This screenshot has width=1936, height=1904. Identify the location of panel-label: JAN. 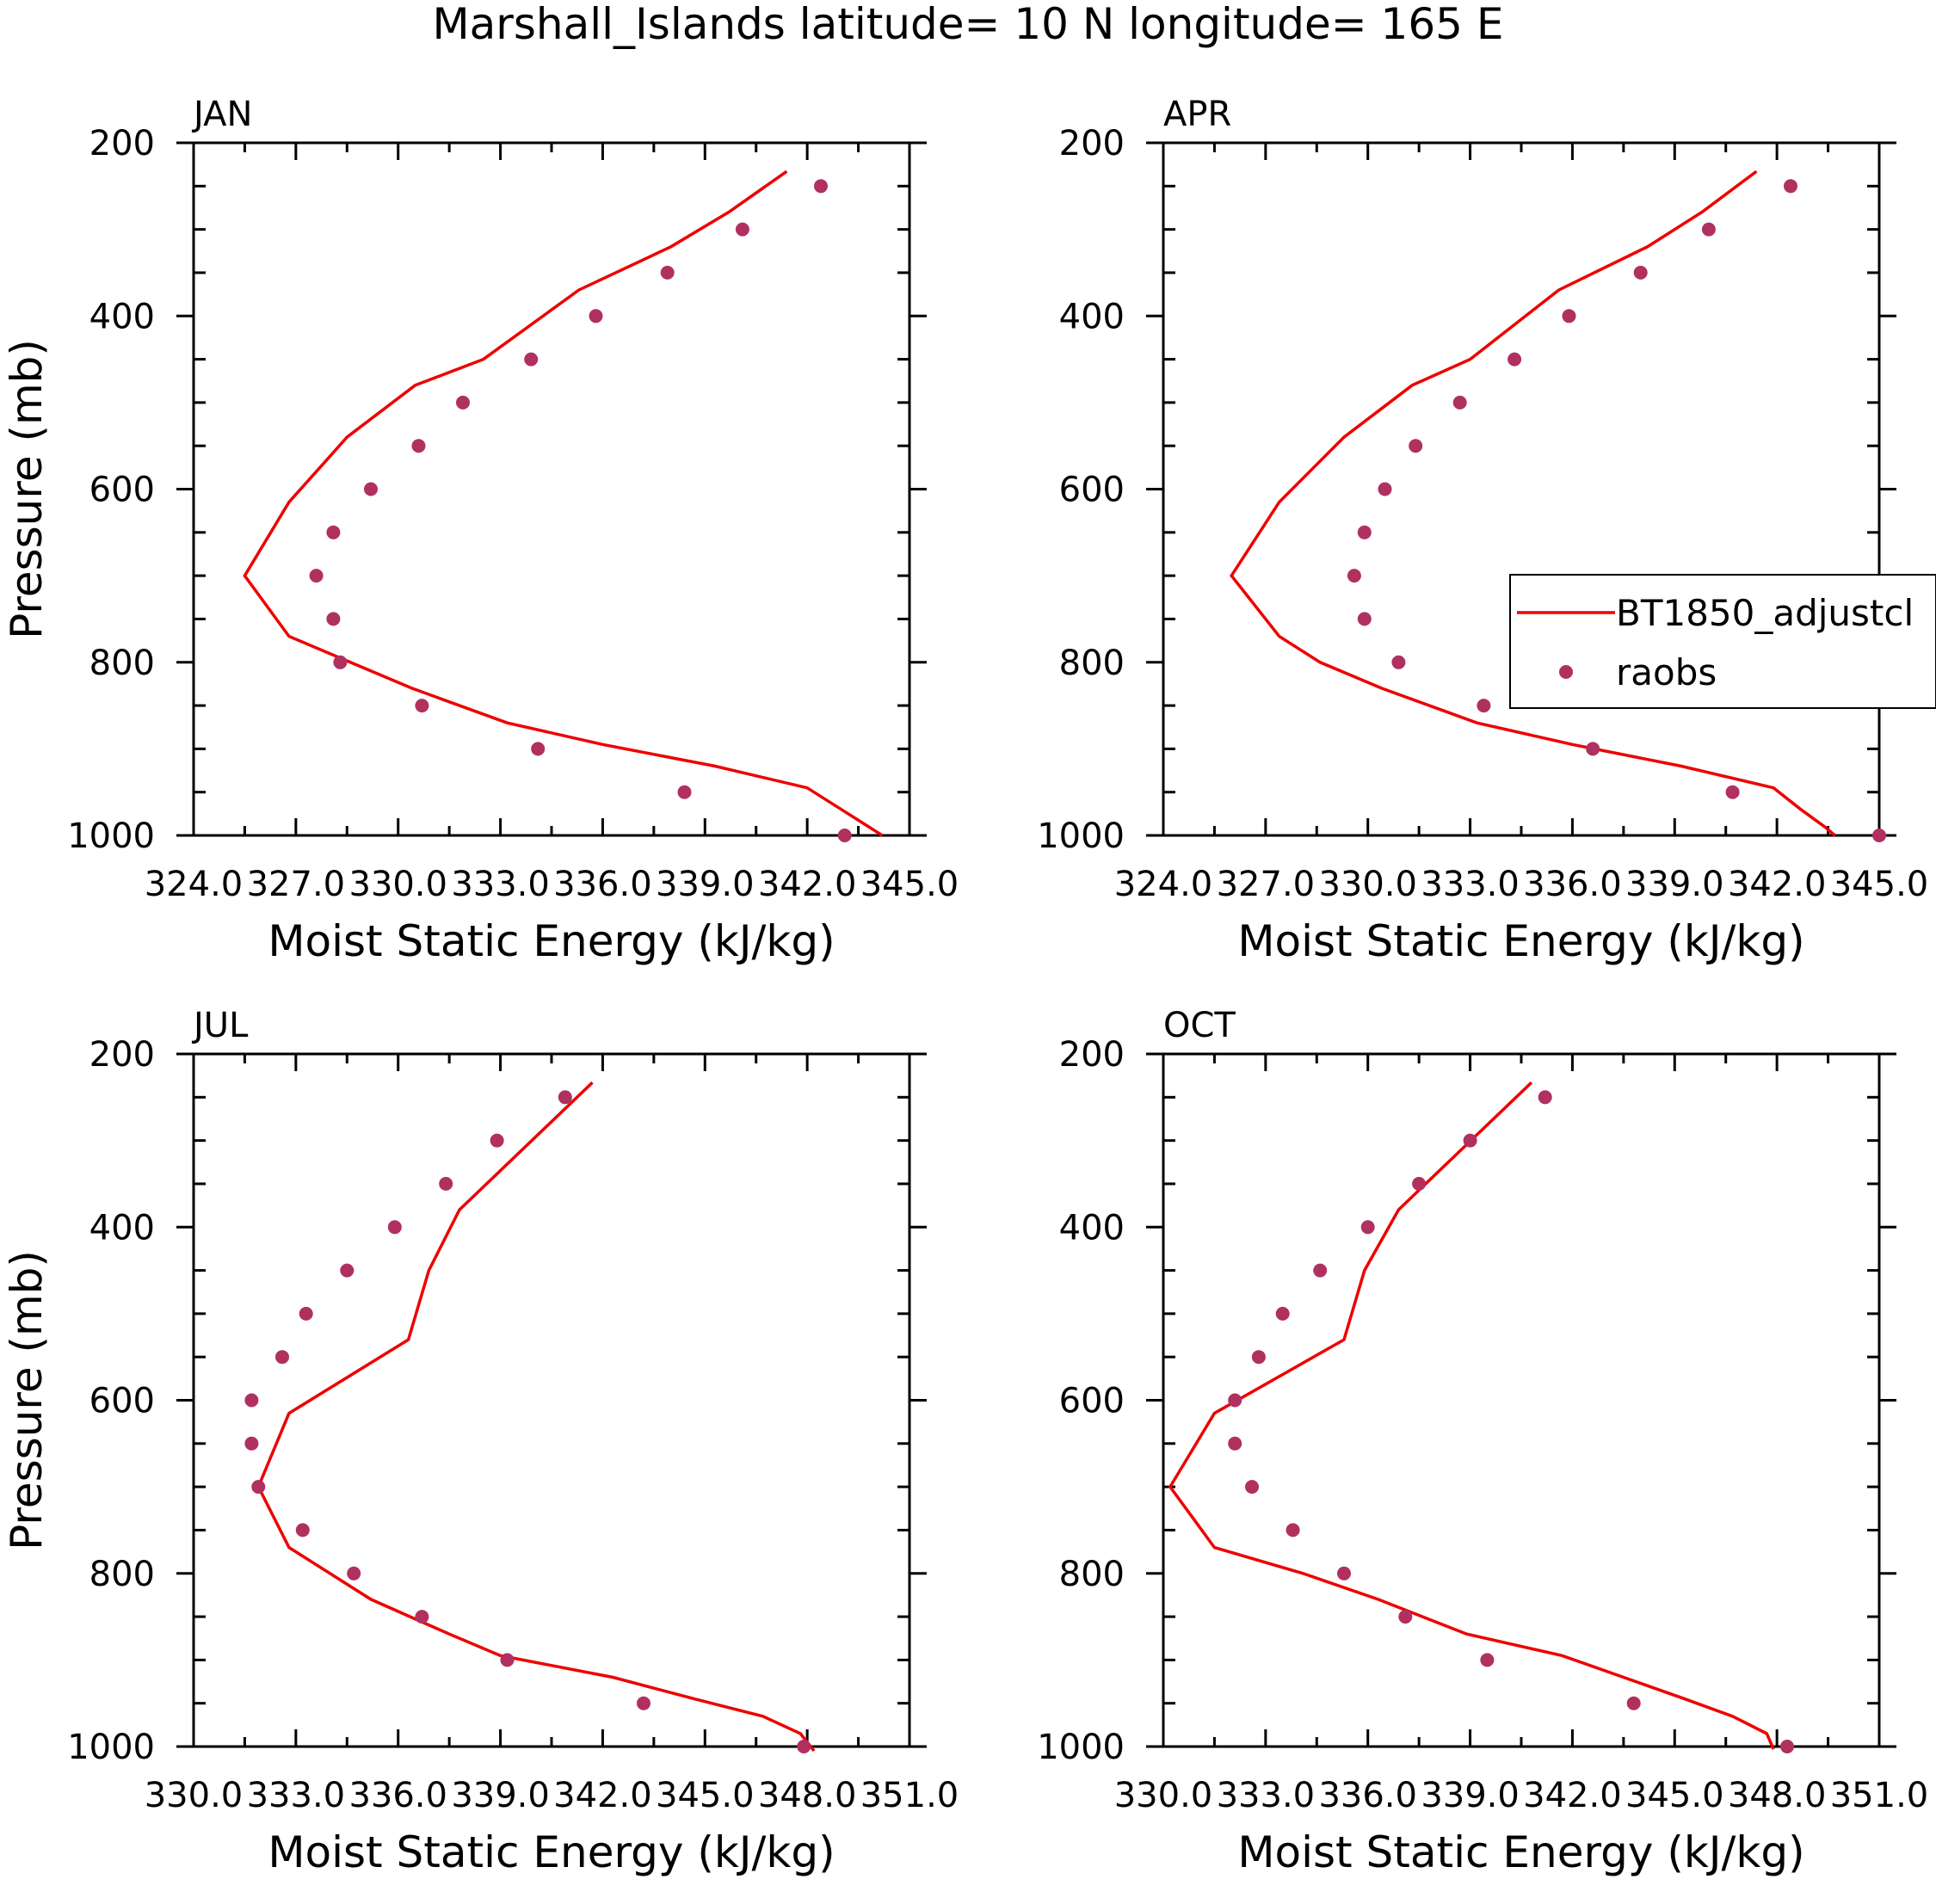
(221, 115).